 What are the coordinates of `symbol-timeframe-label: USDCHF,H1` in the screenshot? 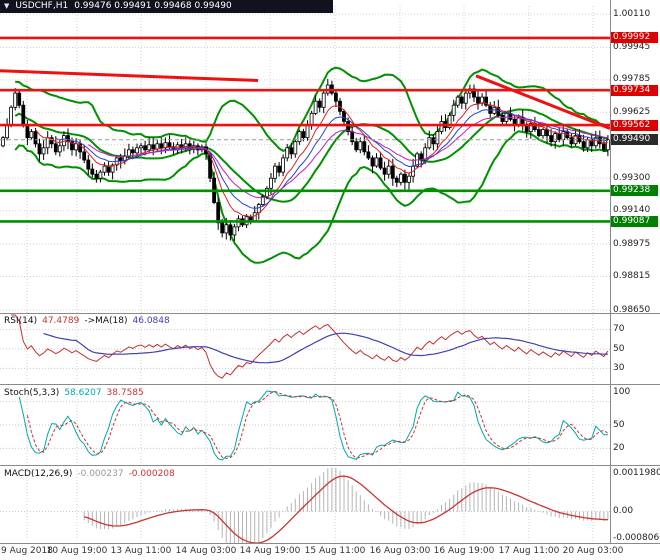 It's located at (42, 6).